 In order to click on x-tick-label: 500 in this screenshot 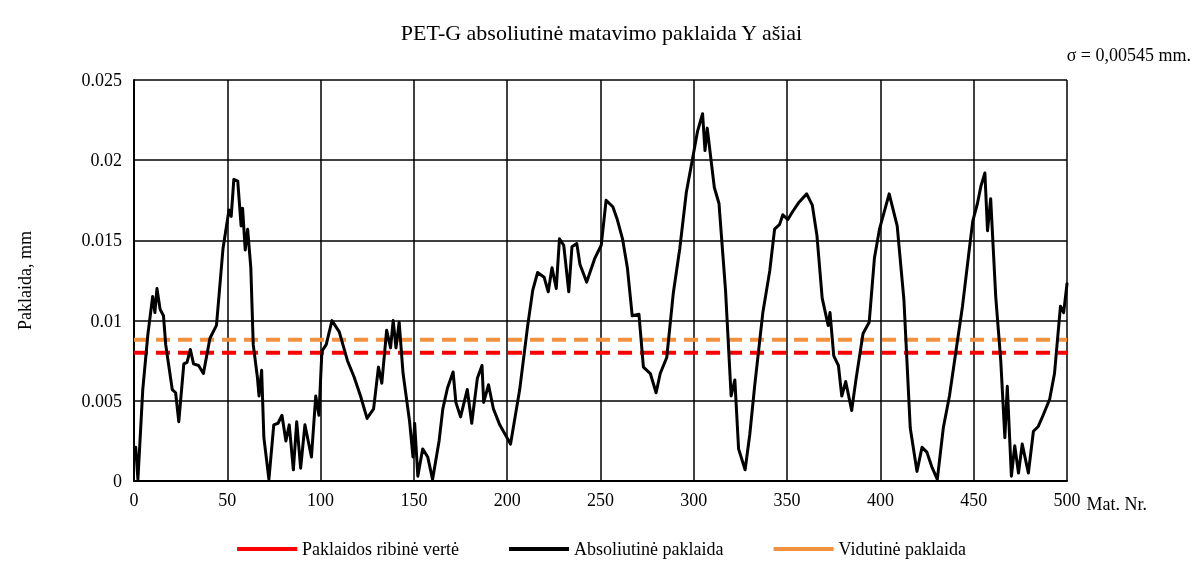, I will do `click(1067, 500)`.